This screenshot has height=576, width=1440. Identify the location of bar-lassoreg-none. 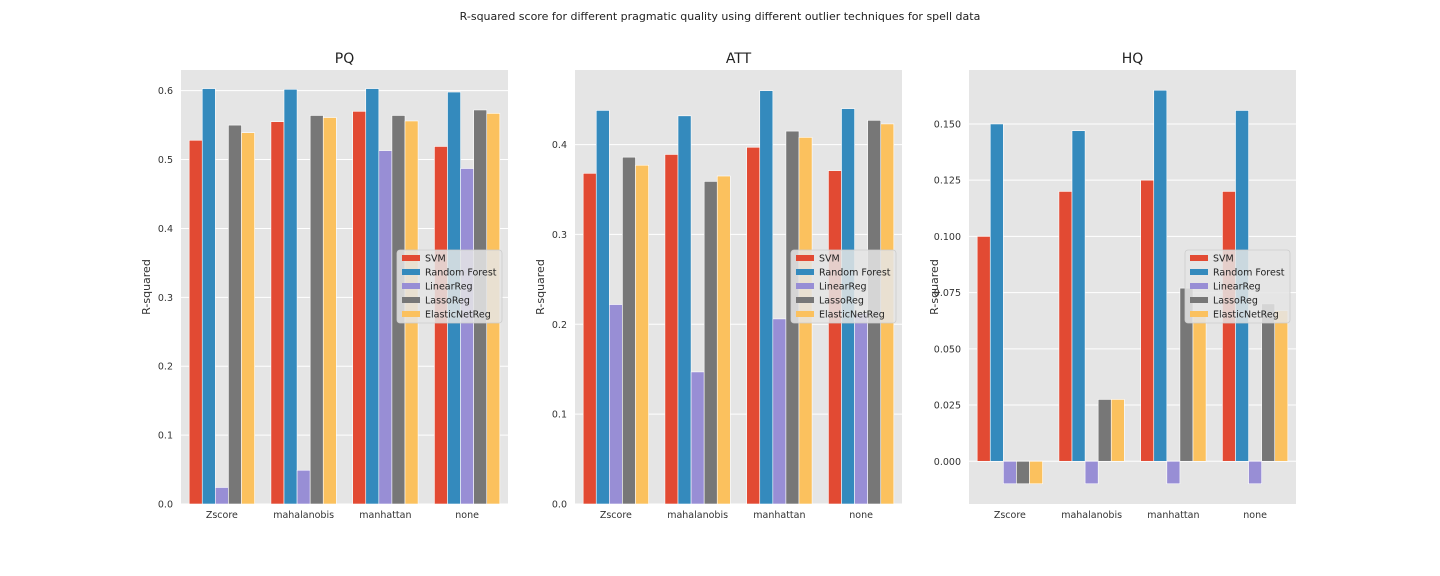
(1268, 382).